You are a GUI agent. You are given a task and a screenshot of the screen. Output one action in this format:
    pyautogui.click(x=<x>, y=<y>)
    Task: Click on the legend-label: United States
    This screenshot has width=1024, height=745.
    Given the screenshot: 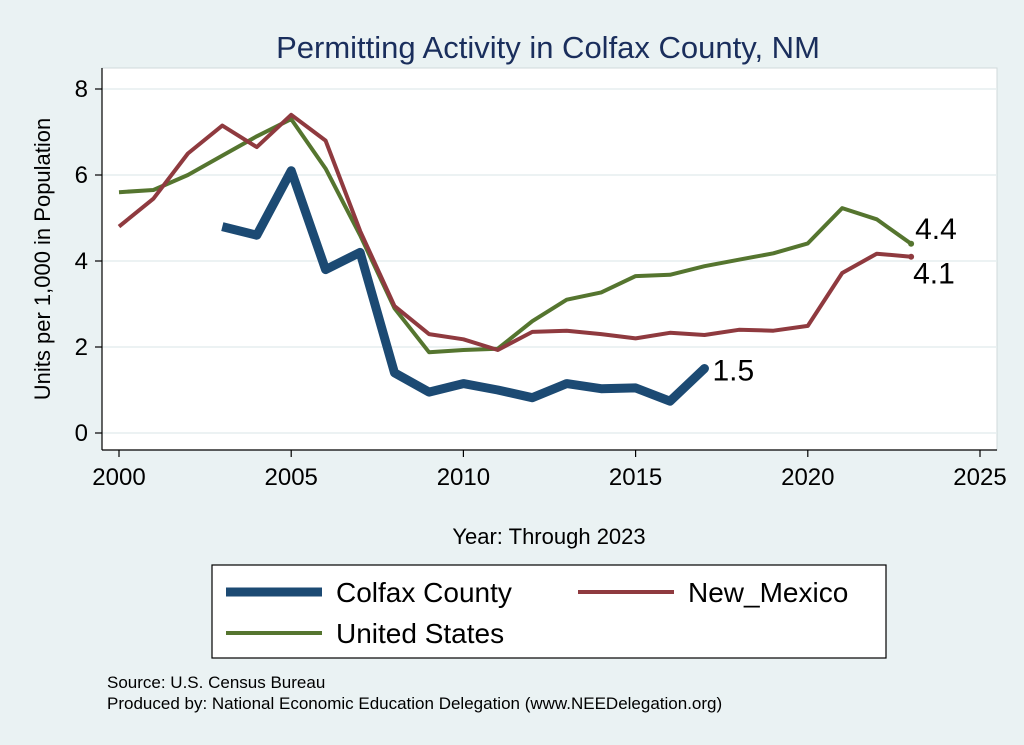 What is the action you would take?
    pyautogui.click(x=420, y=633)
    